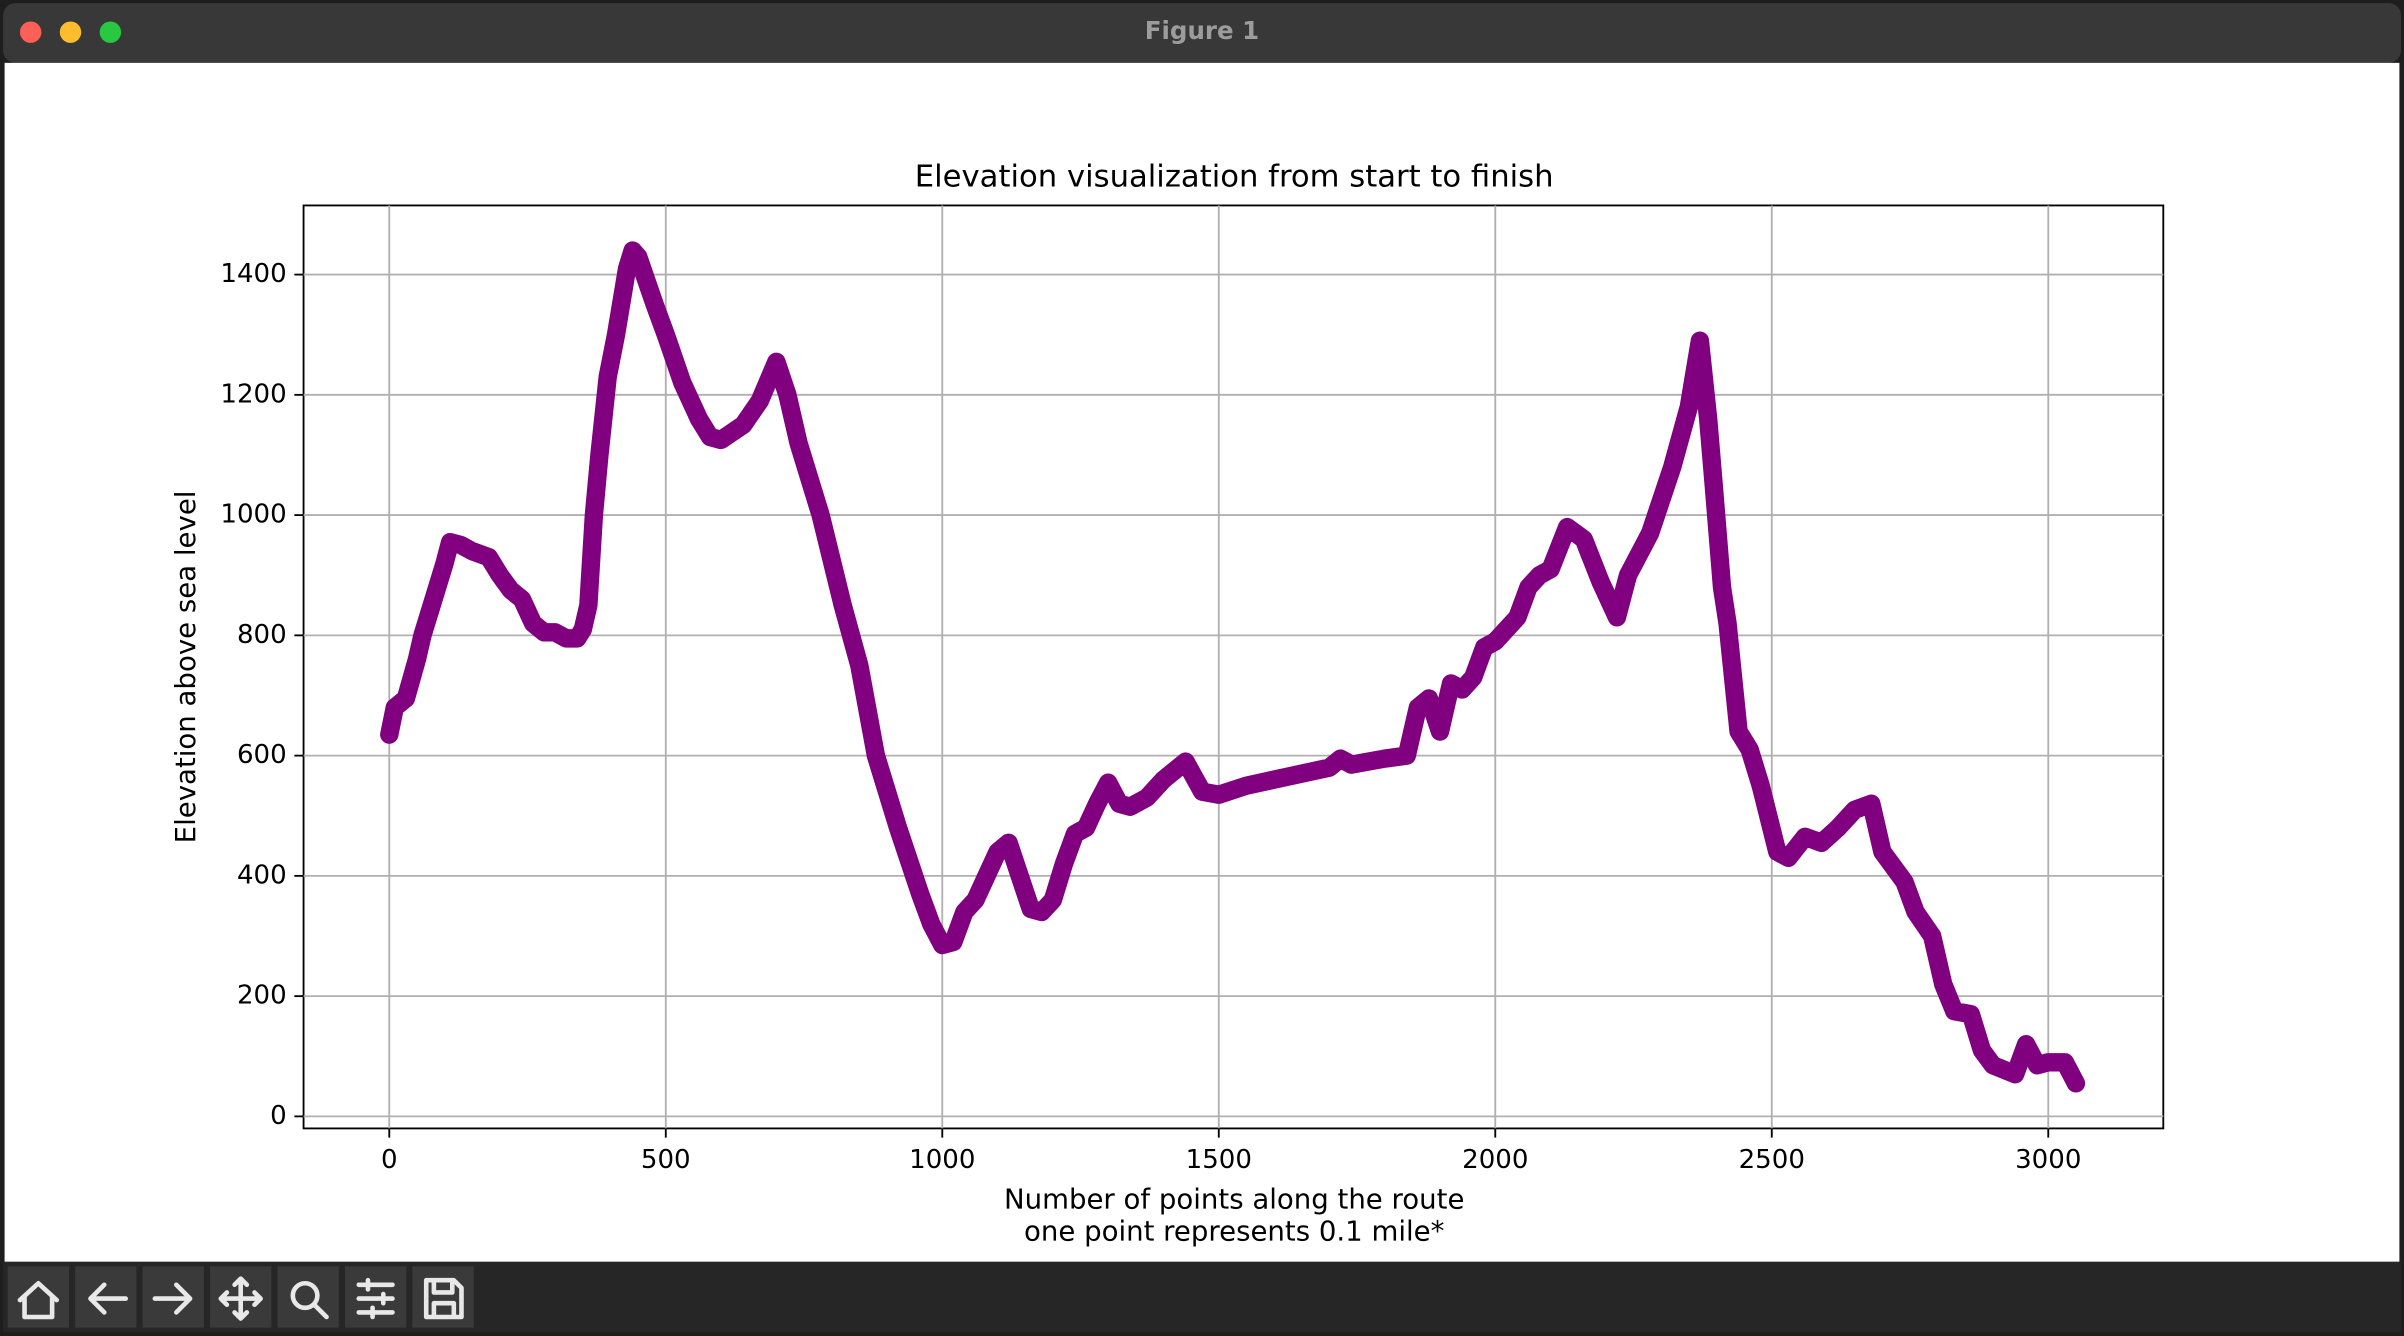 The width and height of the screenshot is (2404, 1336). Describe the element at coordinates (278, 1116) in the screenshot. I see `y-tick-label: 0` at that location.